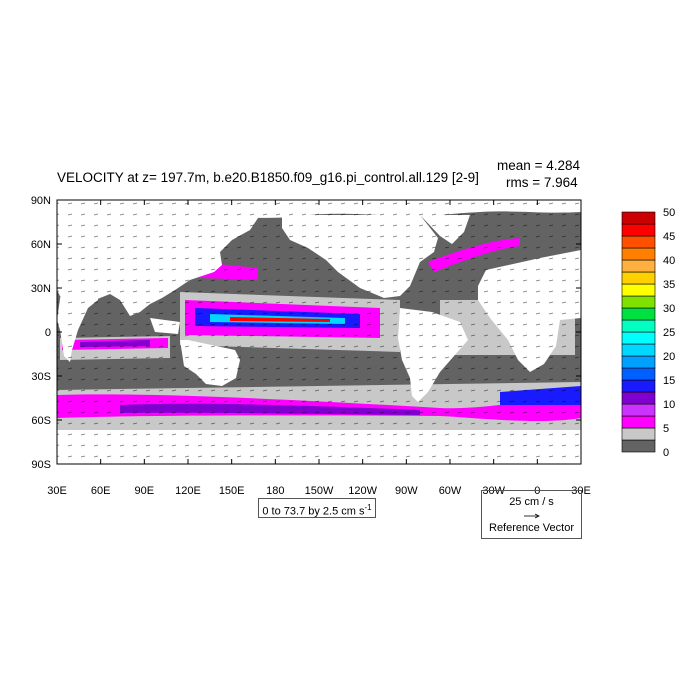 The image size is (700, 700). What do you see at coordinates (41, 201) in the screenshot?
I see `y-tick-label: 90N` at bounding box center [41, 201].